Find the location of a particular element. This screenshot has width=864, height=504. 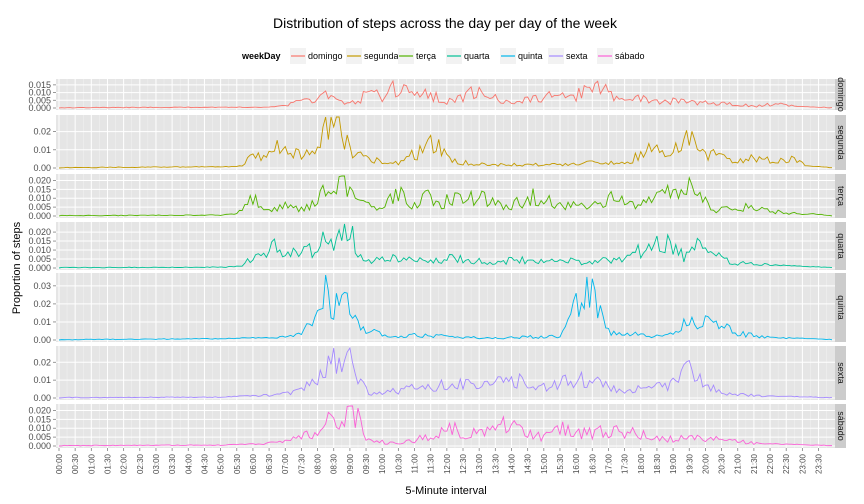

x-tick-label: 14:30 is located at coordinates (528, 463).